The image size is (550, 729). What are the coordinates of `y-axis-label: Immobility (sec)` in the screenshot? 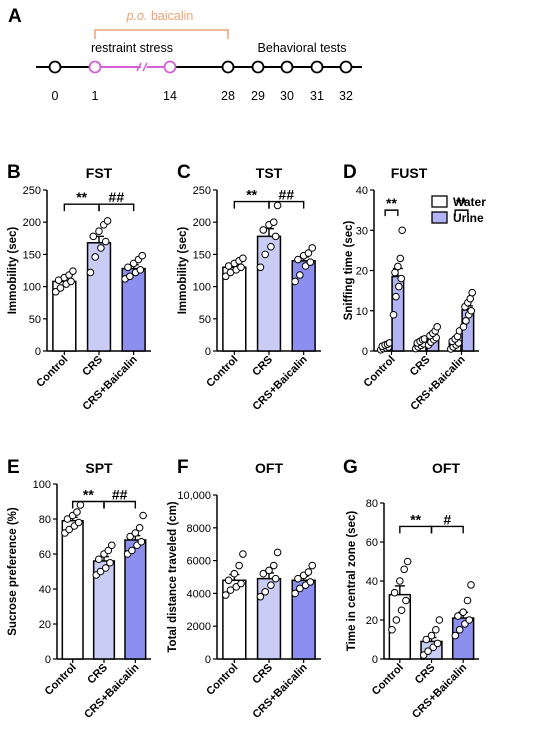 It's located at (13, 271).